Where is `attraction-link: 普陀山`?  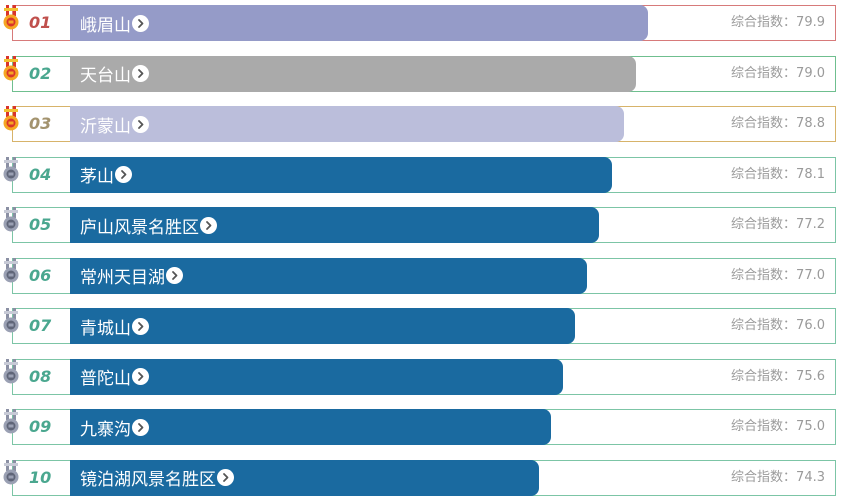
attraction-link: 普陀山 is located at coordinates (114, 377).